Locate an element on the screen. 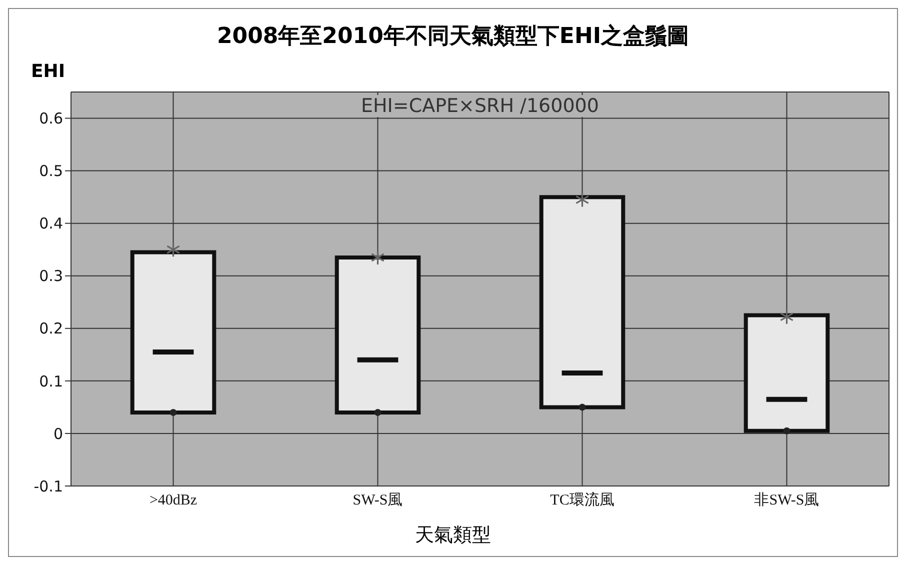  x-tick-label: TC環流風 is located at coordinates (582, 500).